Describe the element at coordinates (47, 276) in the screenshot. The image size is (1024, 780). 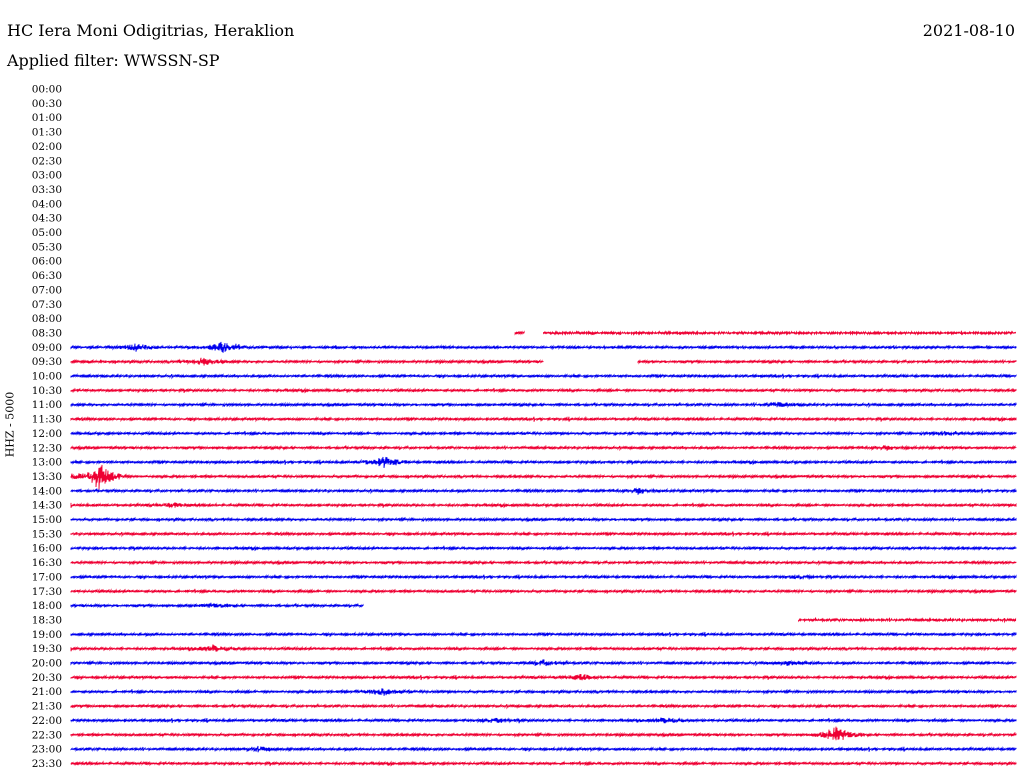
I see `time-tick-label: 06:30` at that location.